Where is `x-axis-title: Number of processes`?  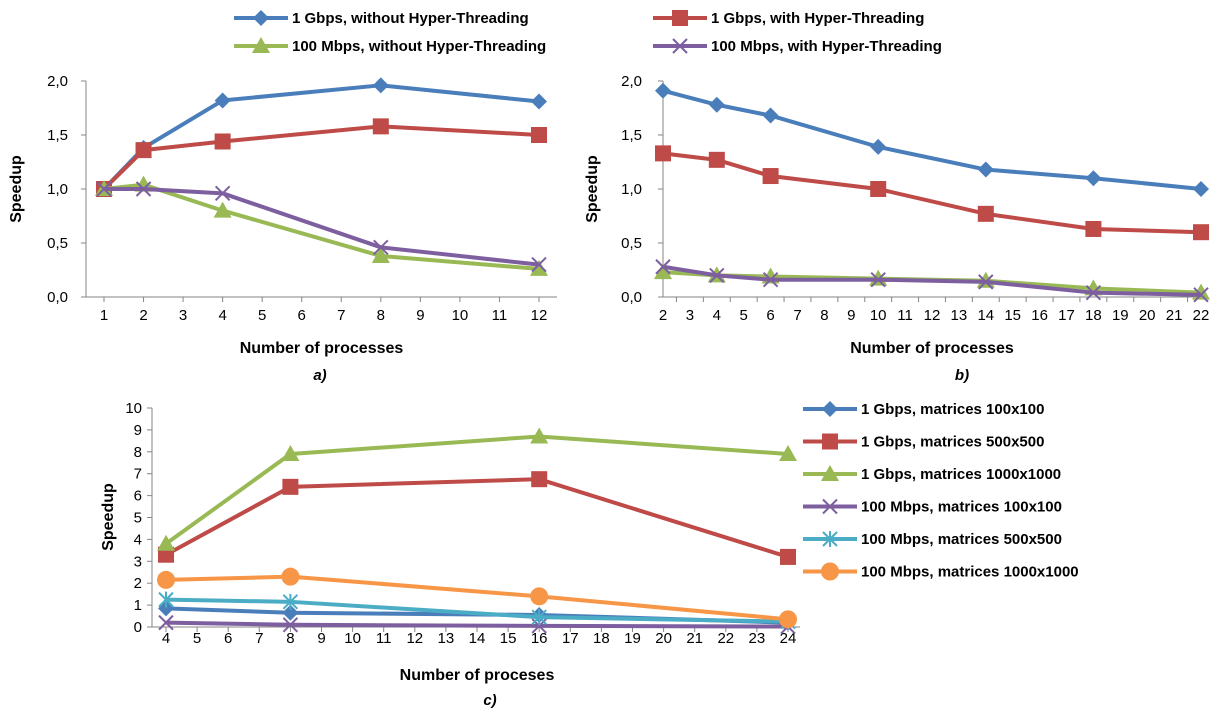
x-axis-title: Number of processes is located at coordinates (932, 348).